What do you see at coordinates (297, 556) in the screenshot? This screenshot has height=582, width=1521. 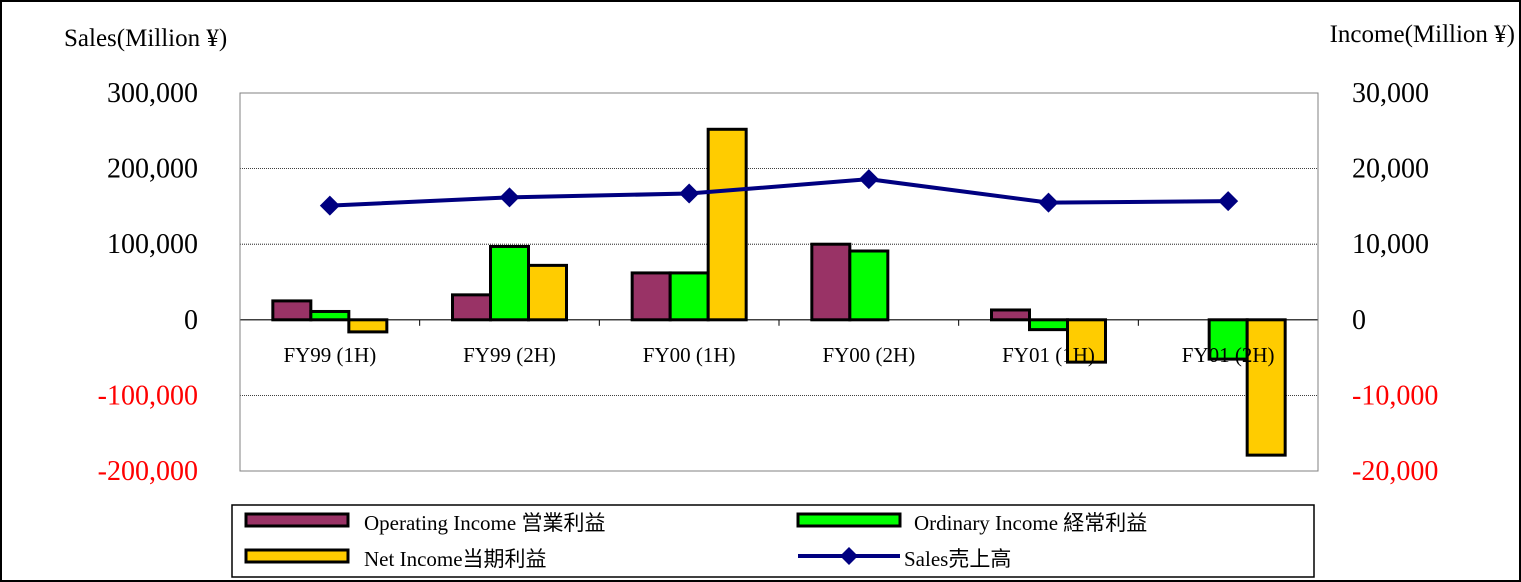 I see `legend-swatch-net-income` at bounding box center [297, 556].